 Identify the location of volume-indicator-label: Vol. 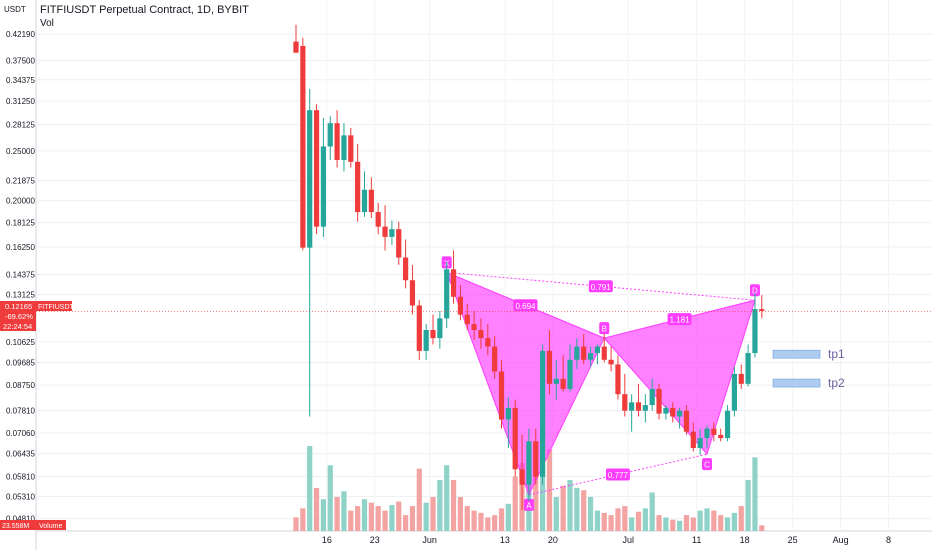
(47, 23).